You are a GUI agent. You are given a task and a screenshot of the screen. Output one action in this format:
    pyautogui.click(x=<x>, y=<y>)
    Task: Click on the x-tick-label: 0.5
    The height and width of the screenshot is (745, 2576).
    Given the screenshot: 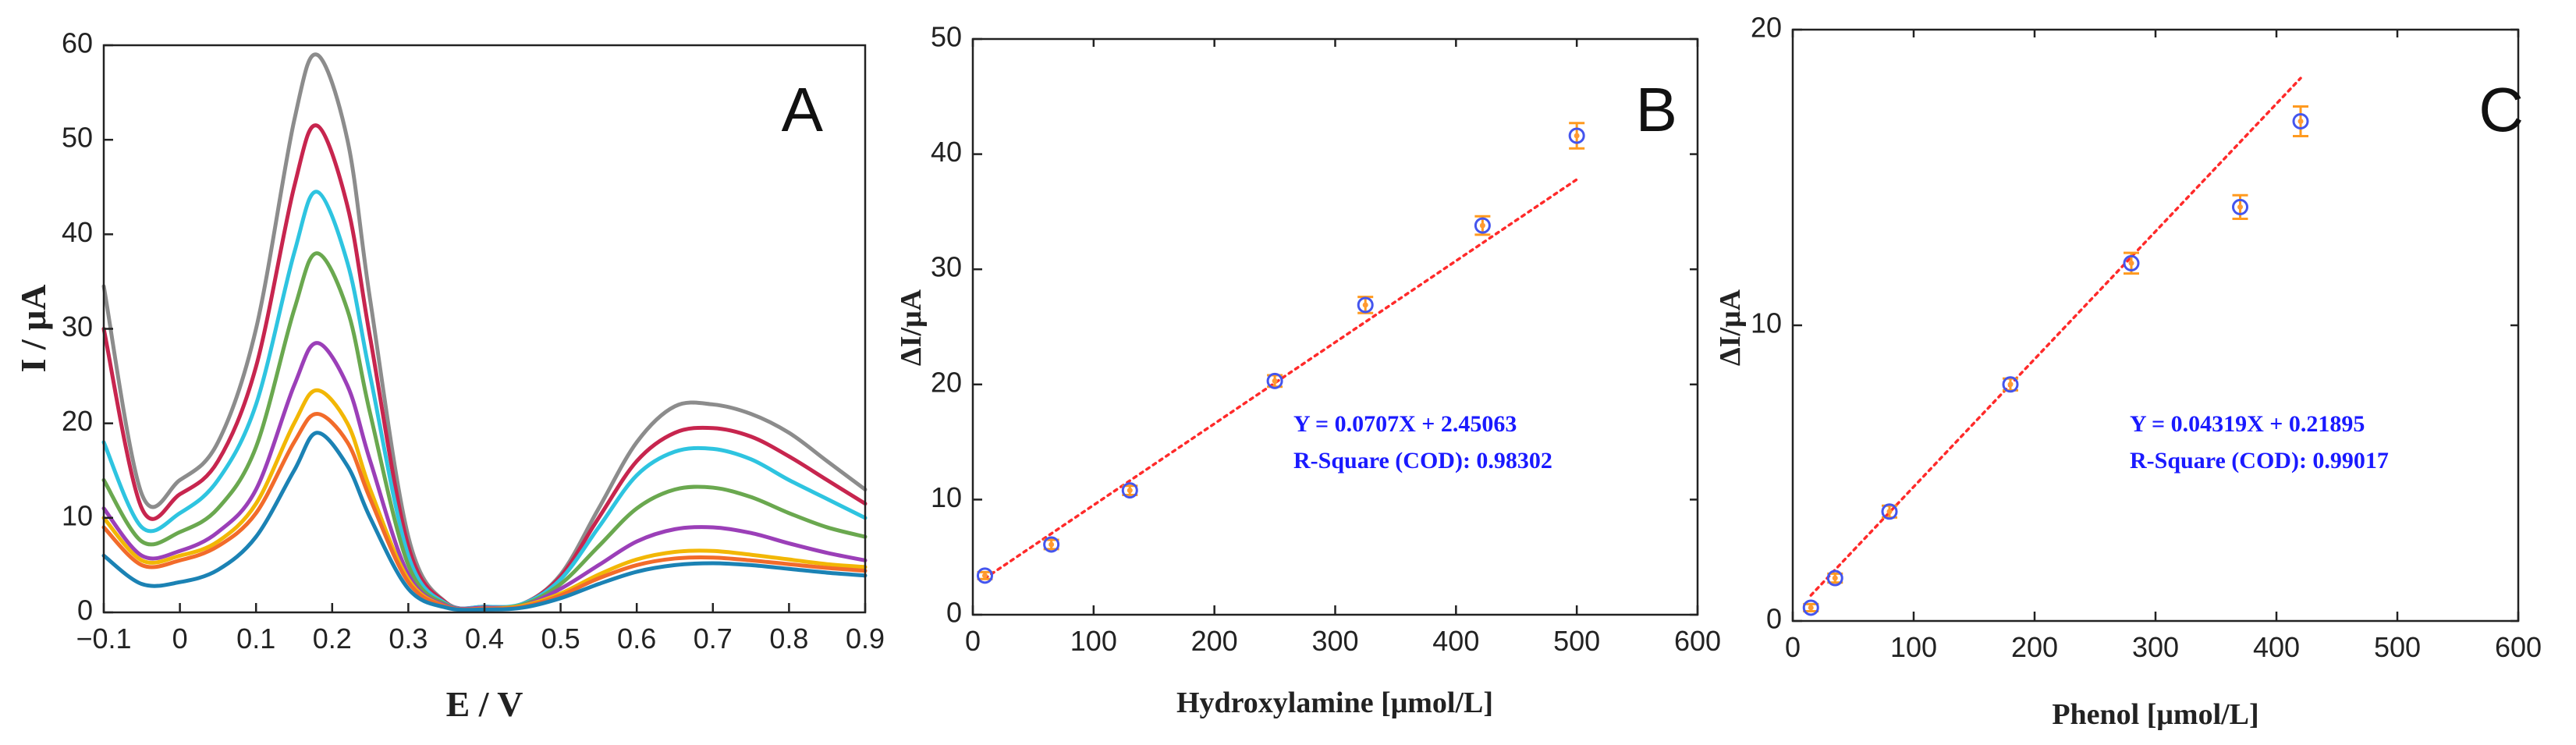 What is the action you would take?
    pyautogui.click(x=560, y=639)
    